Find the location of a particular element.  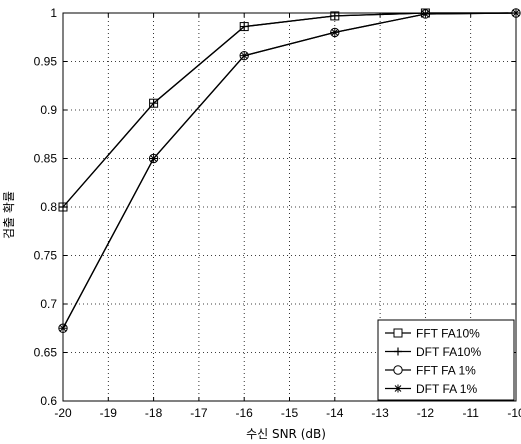

y-axis-label: 검출 확률 is located at coordinates (9, 215).